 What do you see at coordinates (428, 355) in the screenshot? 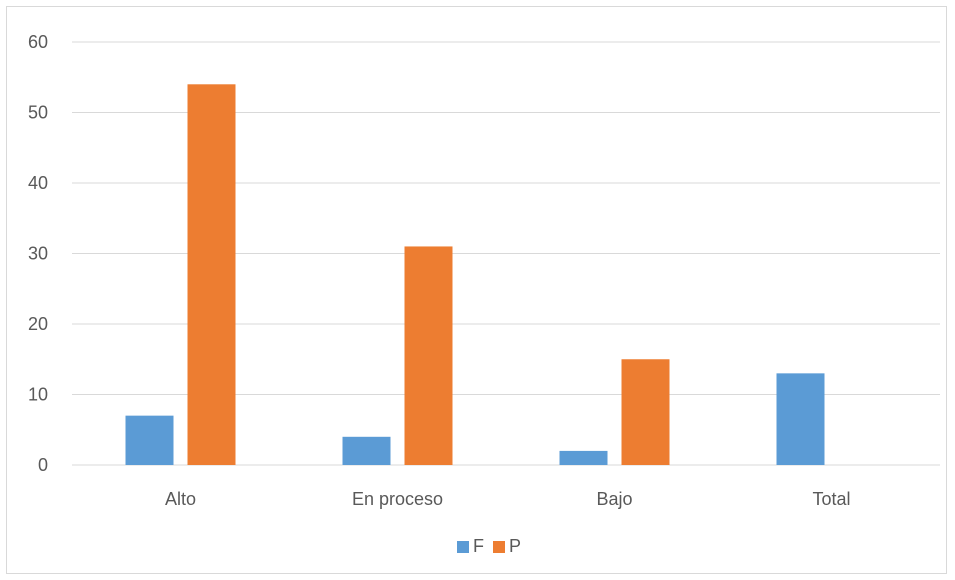
I see `bar-p-en-proceso` at bounding box center [428, 355].